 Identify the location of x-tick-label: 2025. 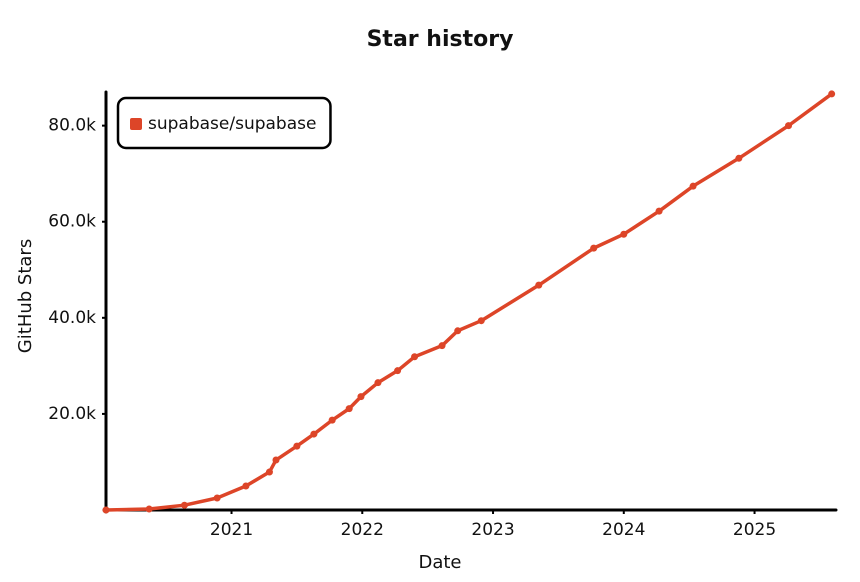
(754, 530).